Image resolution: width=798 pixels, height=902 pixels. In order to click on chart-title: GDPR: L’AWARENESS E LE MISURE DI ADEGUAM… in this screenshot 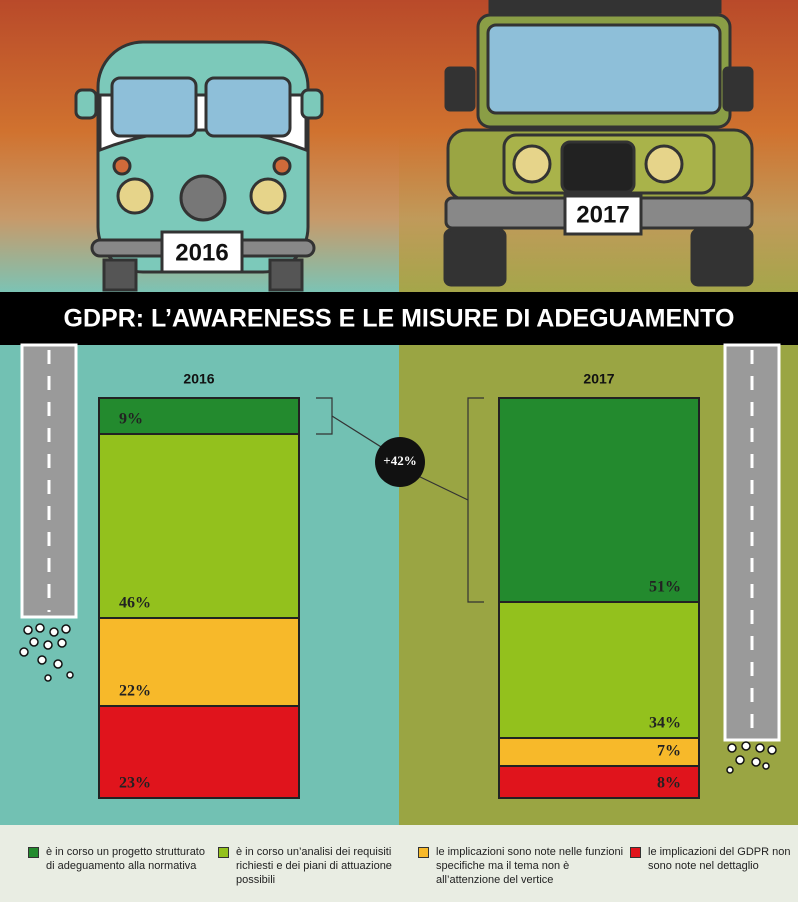, I will do `click(399, 319)`.